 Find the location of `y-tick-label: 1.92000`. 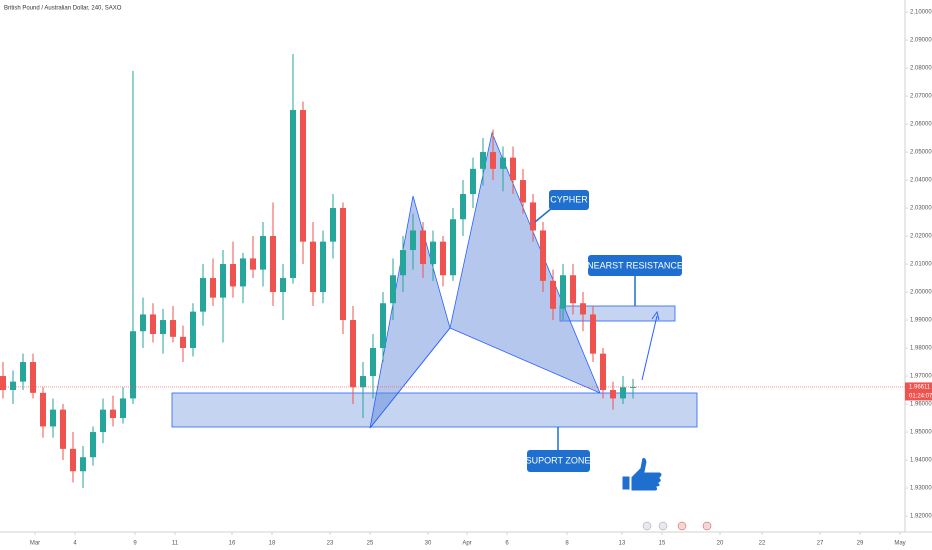

y-tick-label: 1.92000 is located at coordinates (921, 517).